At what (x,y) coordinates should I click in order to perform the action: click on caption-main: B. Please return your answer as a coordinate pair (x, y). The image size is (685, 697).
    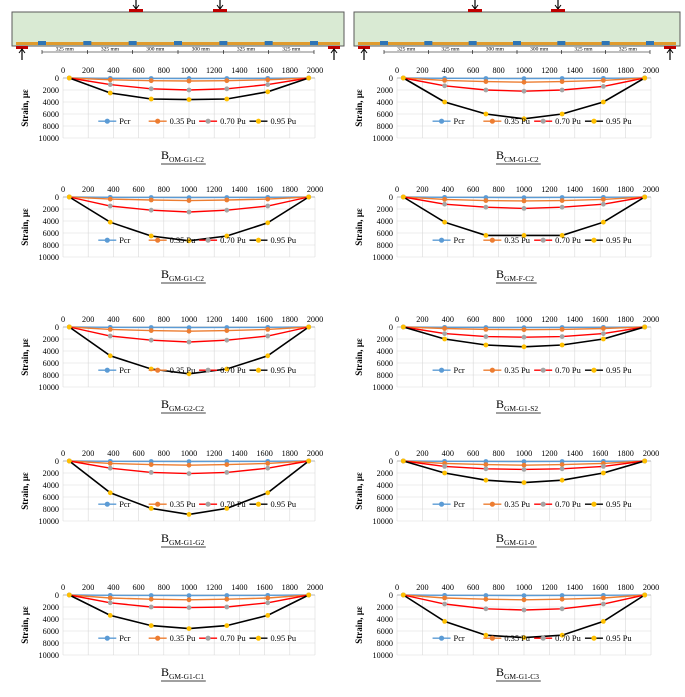
    Looking at the image, I should click on (165, 404).